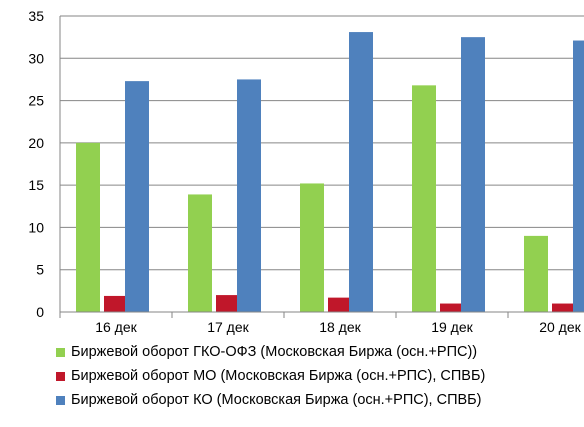  I want to click on x-tick-label: 16 дек, so click(116, 327).